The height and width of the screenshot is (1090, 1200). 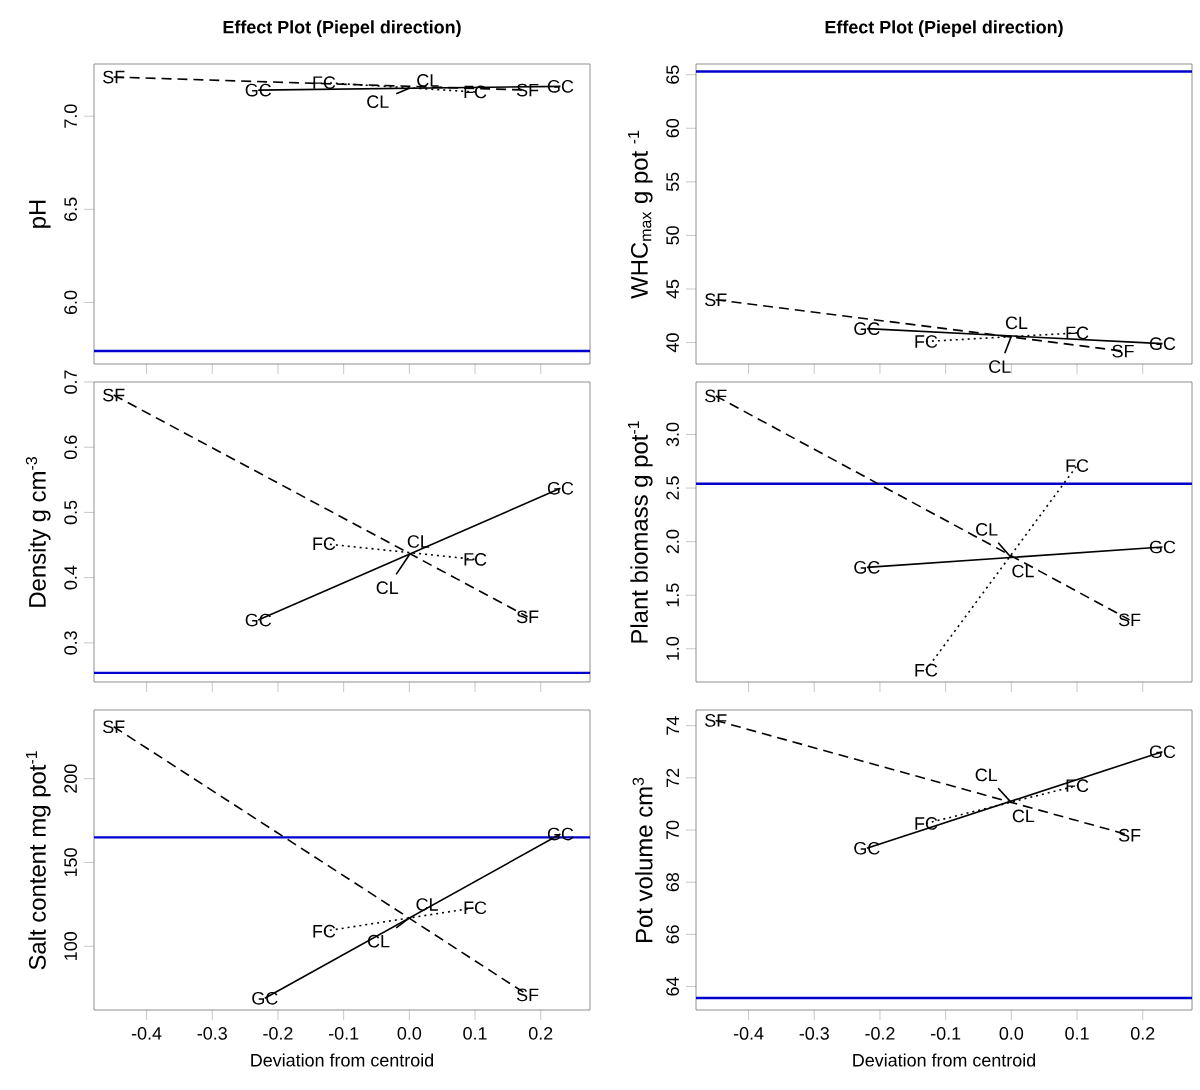 I want to click on y-tick-label: 3.0, so click(x=672, y=434).